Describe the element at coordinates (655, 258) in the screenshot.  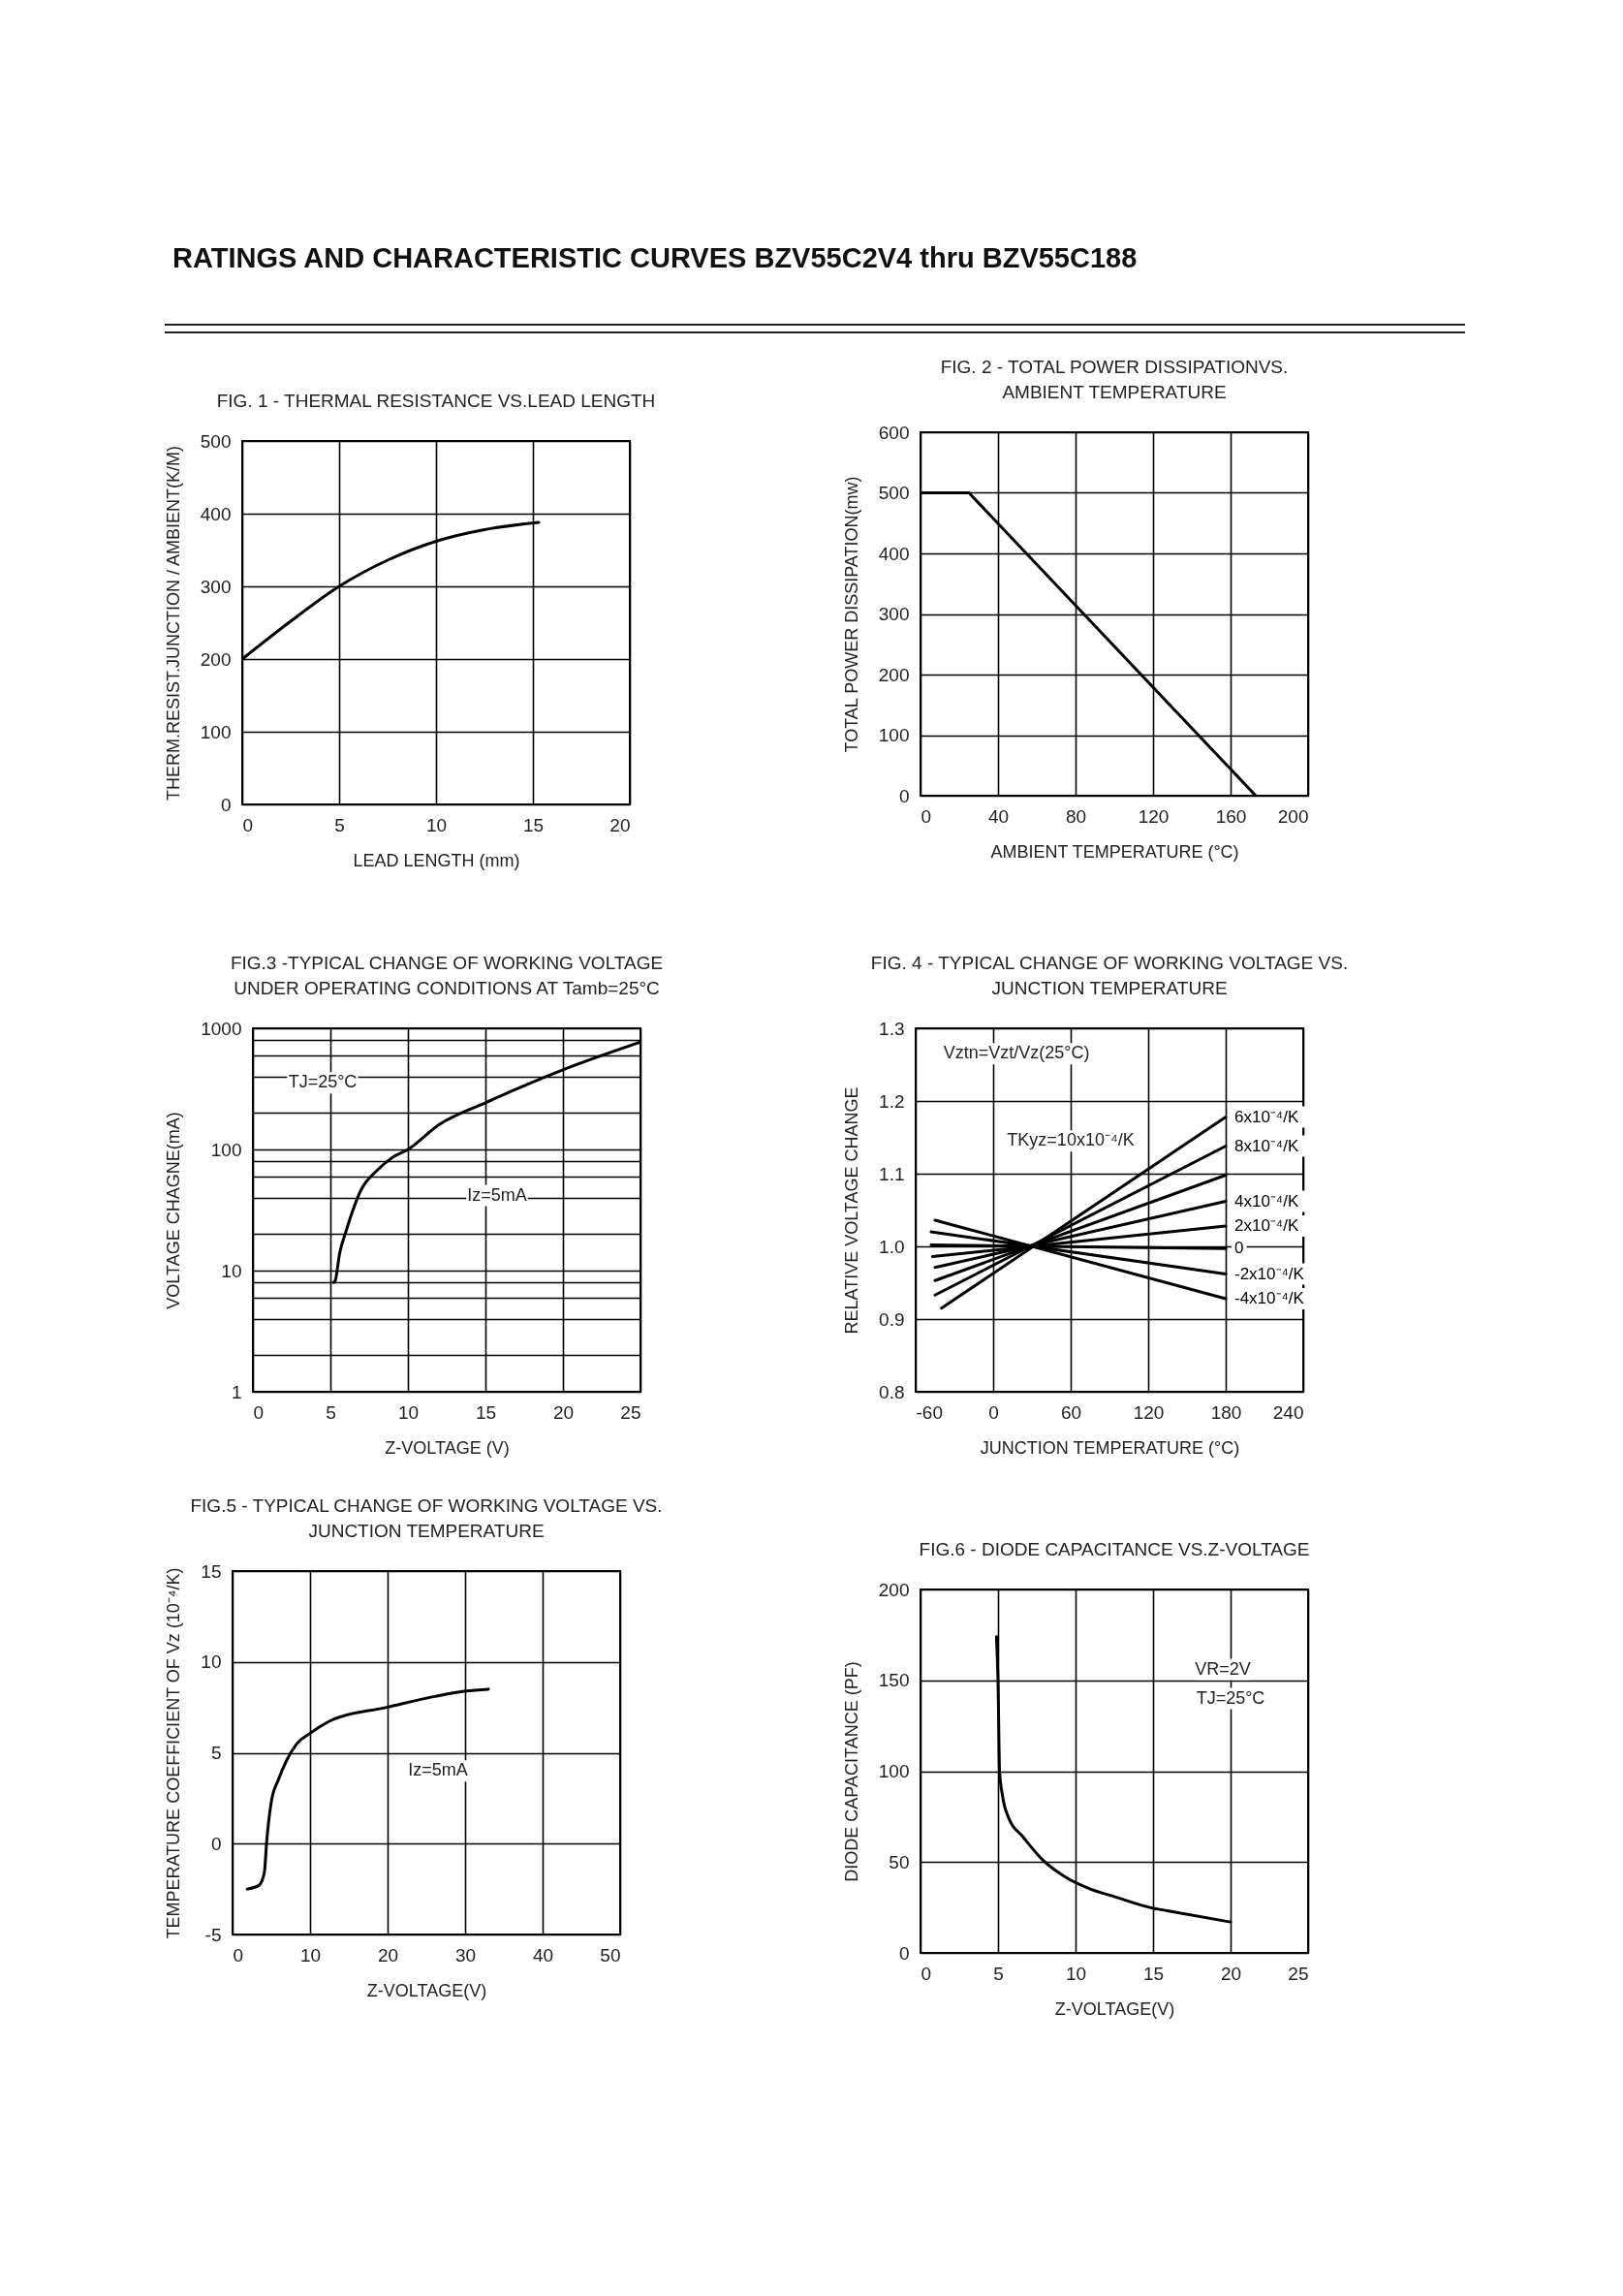
I see `text: RATINGS AND CHARACTERISTIC CURVES BZV55C2V4 thru BZV55C188` at that location.